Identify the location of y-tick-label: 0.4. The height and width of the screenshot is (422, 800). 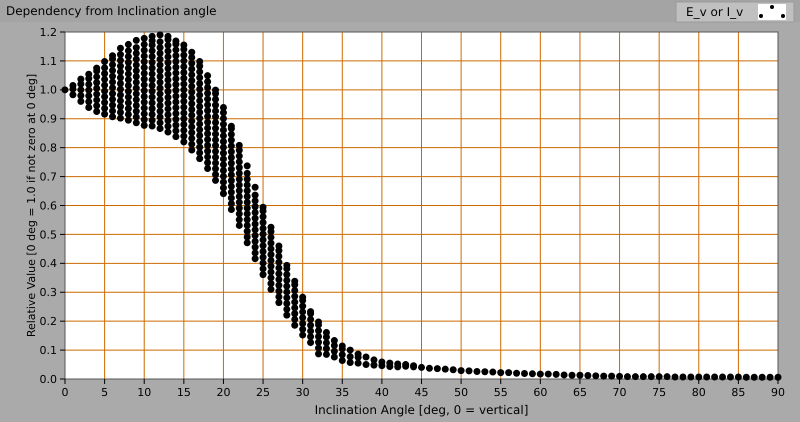
(48, 263).